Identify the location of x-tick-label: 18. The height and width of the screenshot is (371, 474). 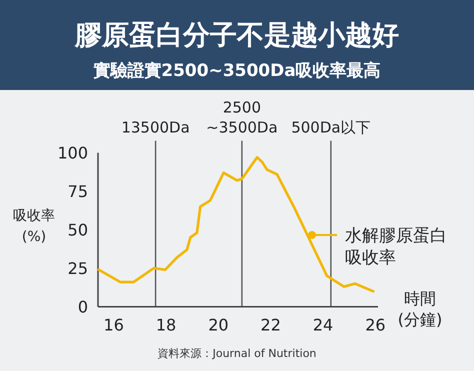
(166, 325).